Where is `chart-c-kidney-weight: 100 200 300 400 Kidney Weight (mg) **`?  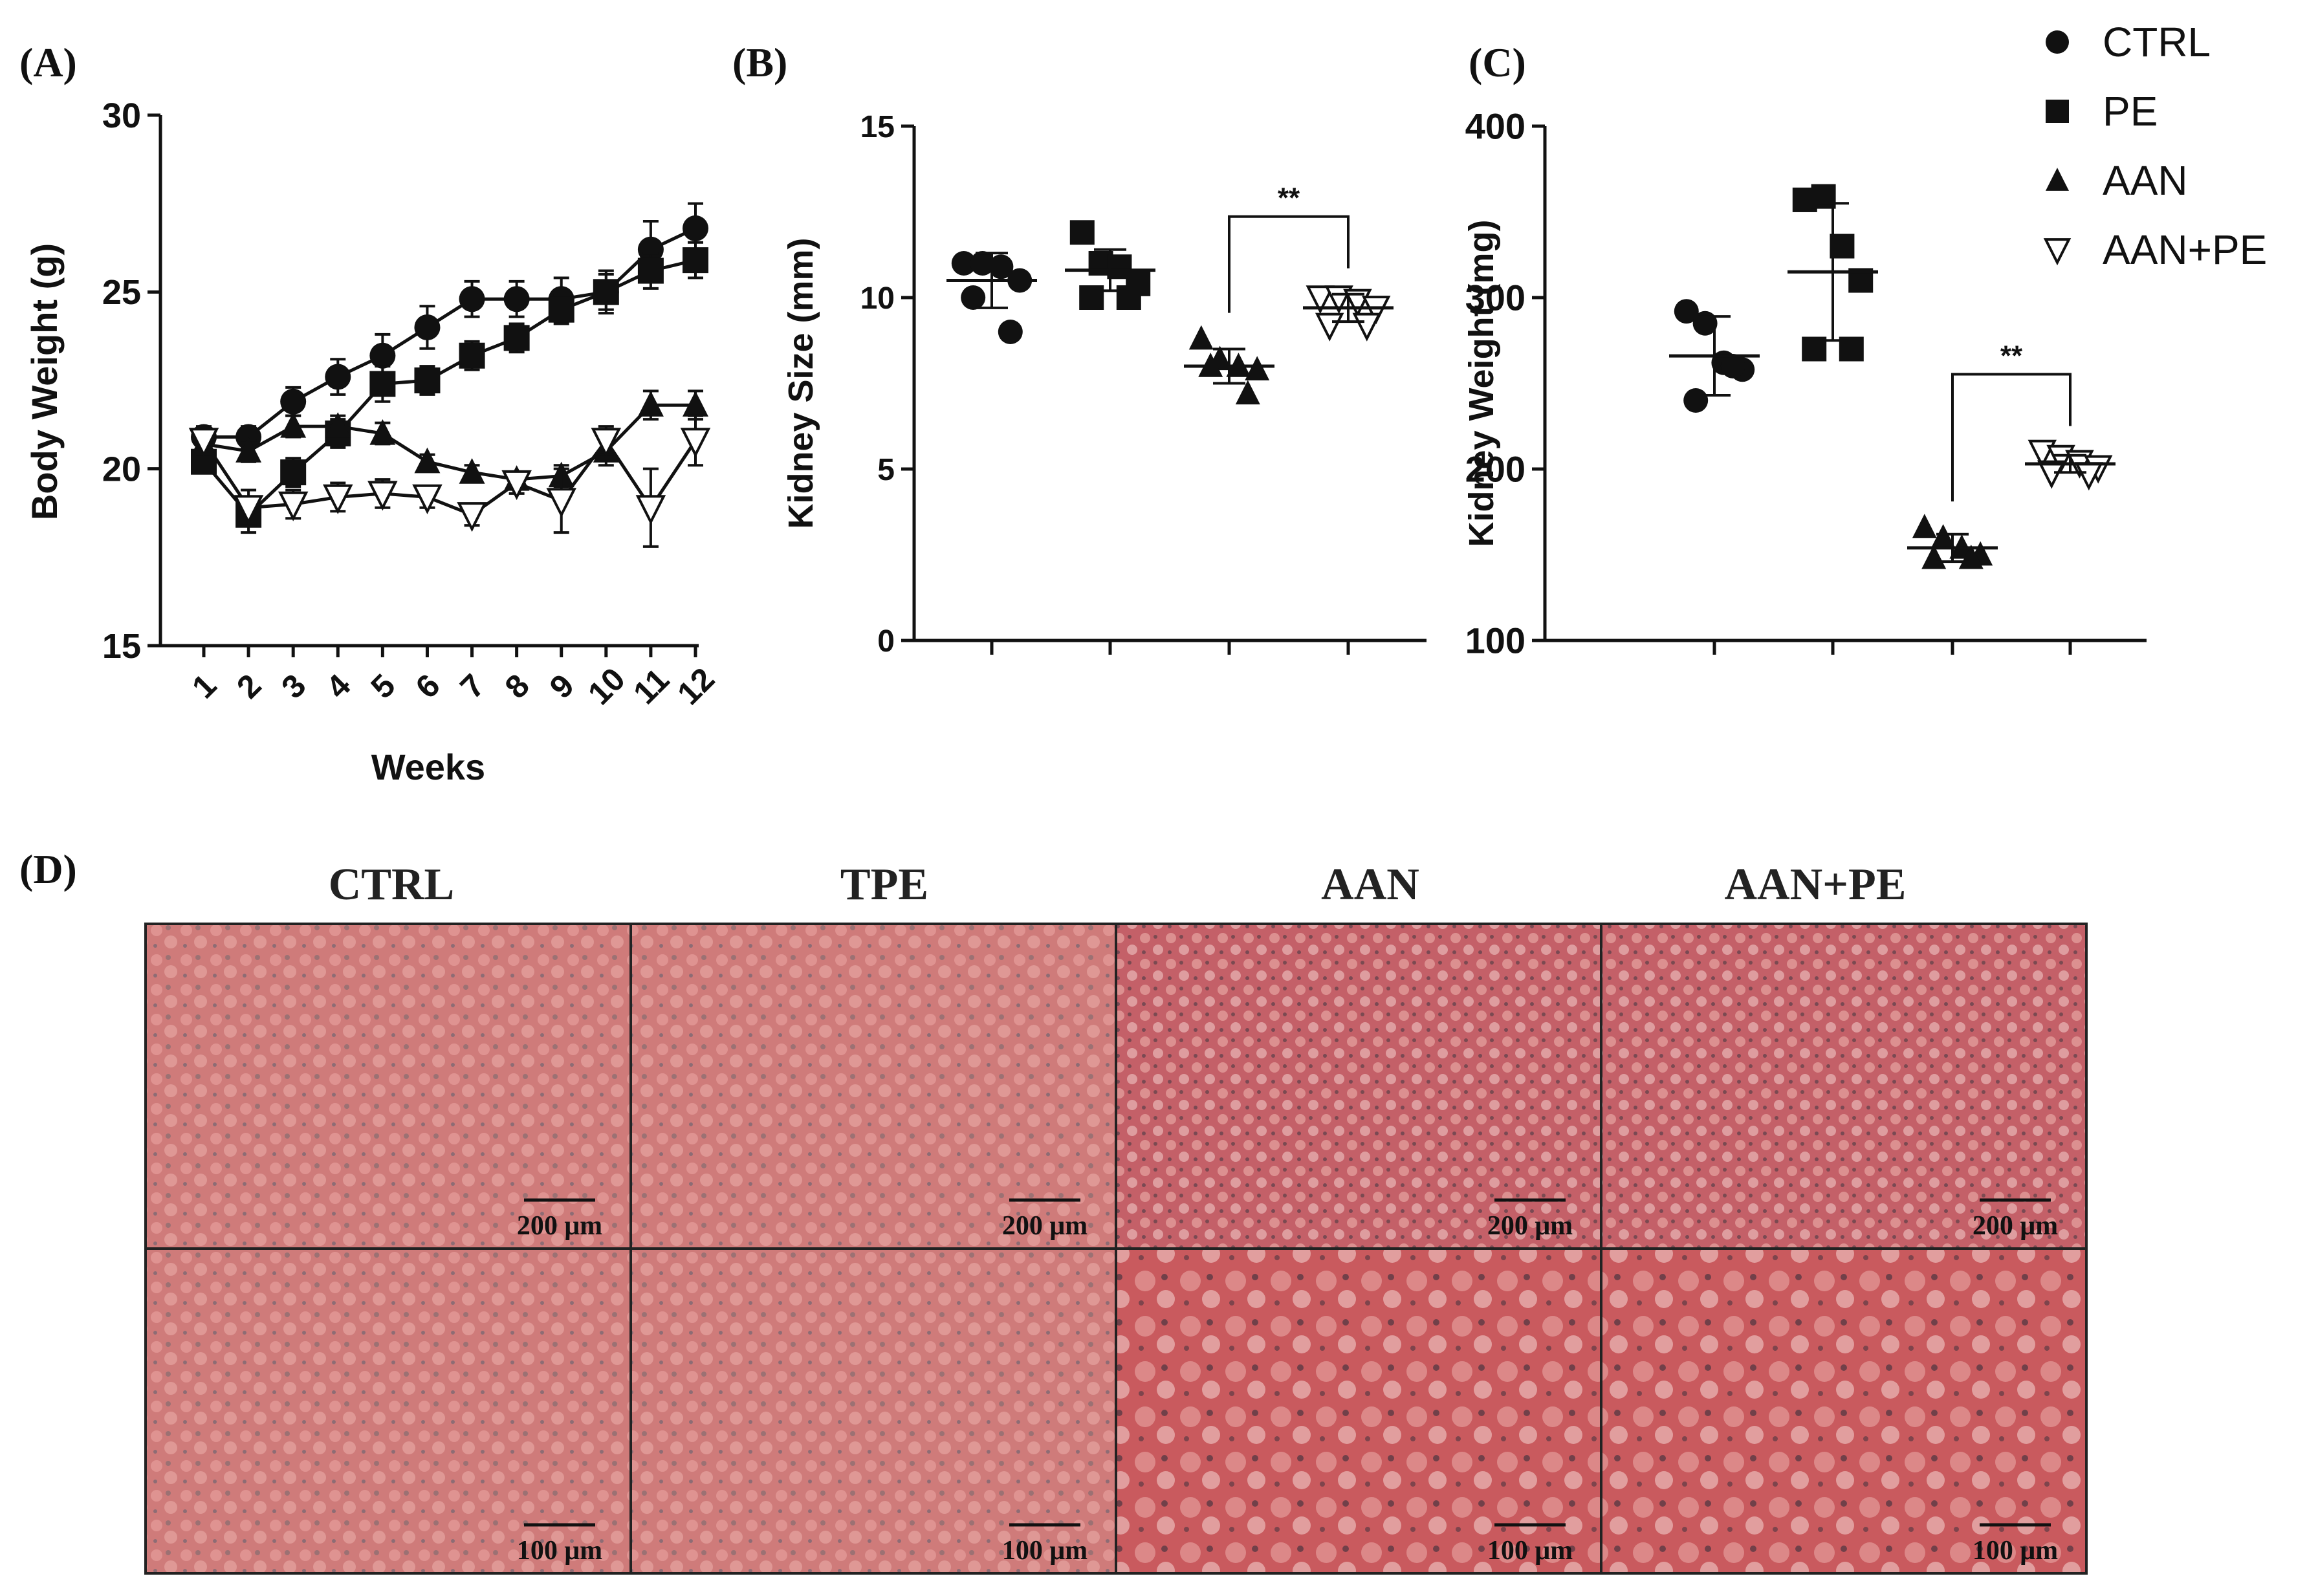 chart-c-kidney-weight: 100 200 300 400 Kidney Weight (mg) ** is located at coordinates (1804, 384).